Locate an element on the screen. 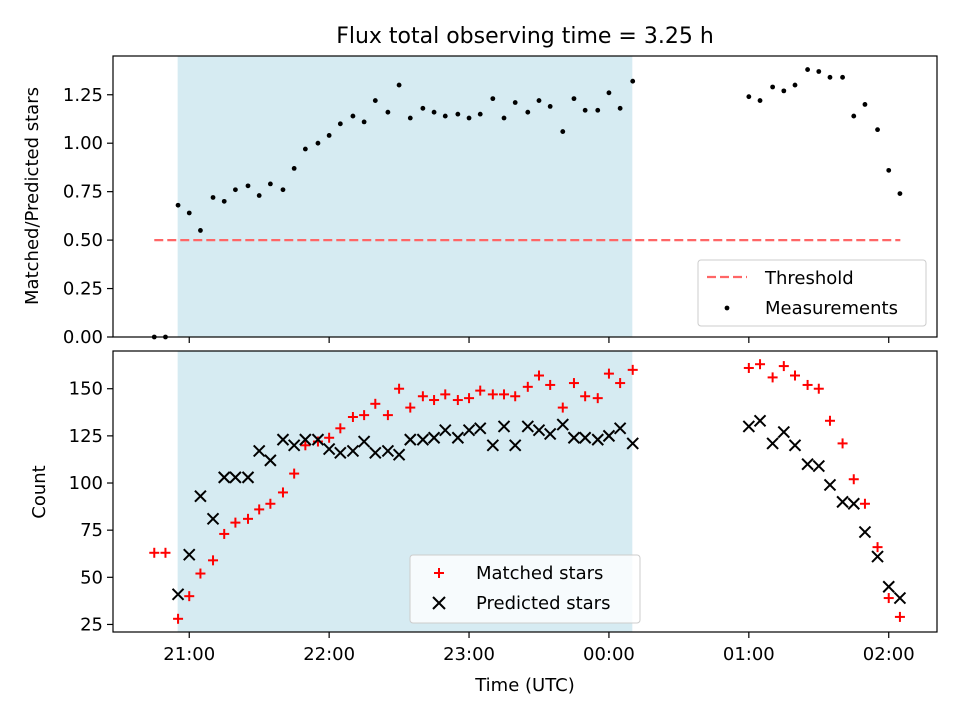 The image size is (960, 720). legend-matched-label: Matched stars is located at coordinates (539, 573).